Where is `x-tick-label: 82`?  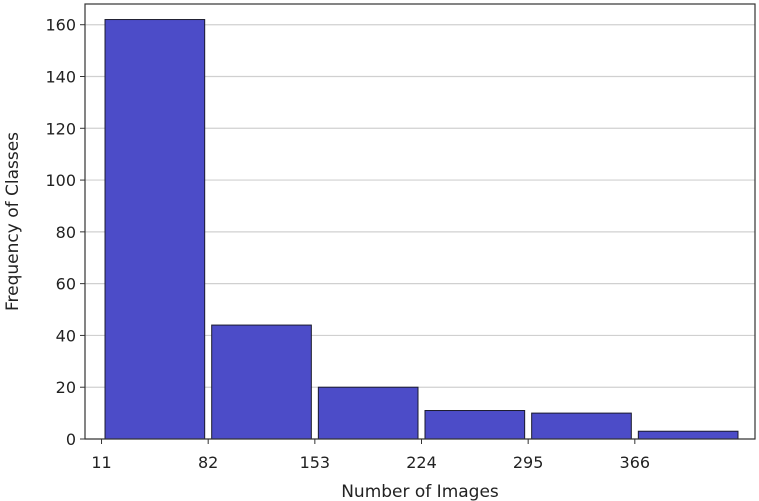 x-tick-label: 82 is located at coordinates (208, 462).